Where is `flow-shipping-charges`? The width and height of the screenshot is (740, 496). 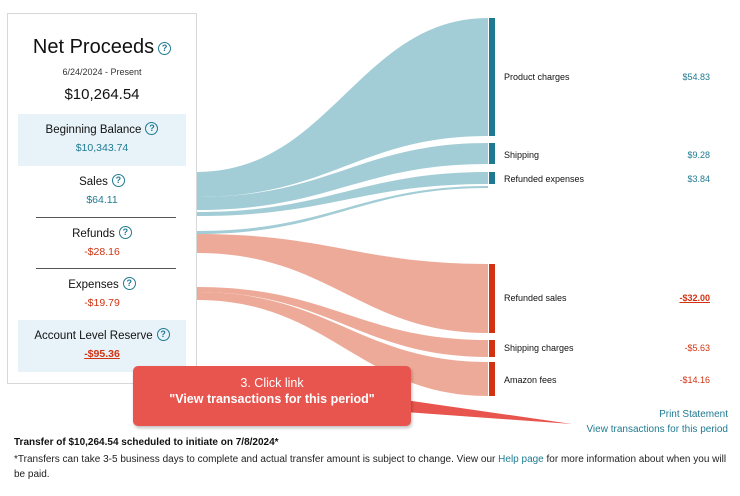 flow-shipping-charges is located at coordinates (342, 322).